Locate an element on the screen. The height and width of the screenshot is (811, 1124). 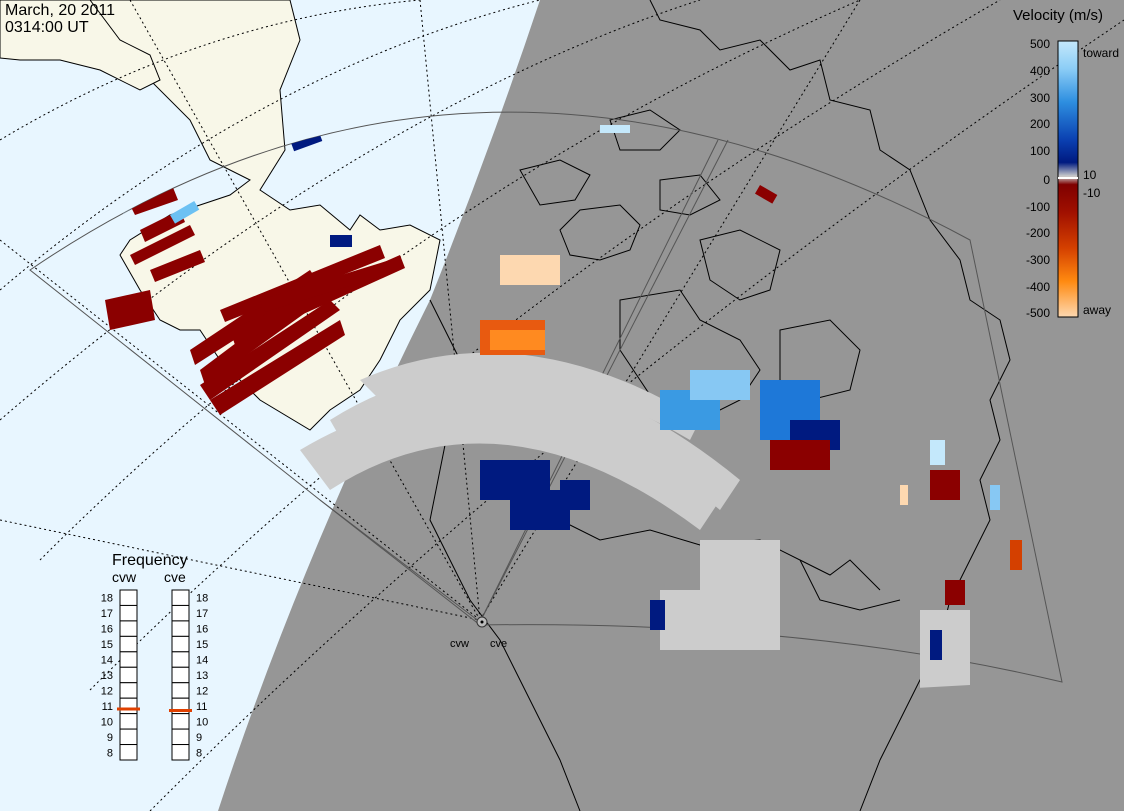
colorbar-title: Velocity (m/s) is located at coordinates (1058, 15).